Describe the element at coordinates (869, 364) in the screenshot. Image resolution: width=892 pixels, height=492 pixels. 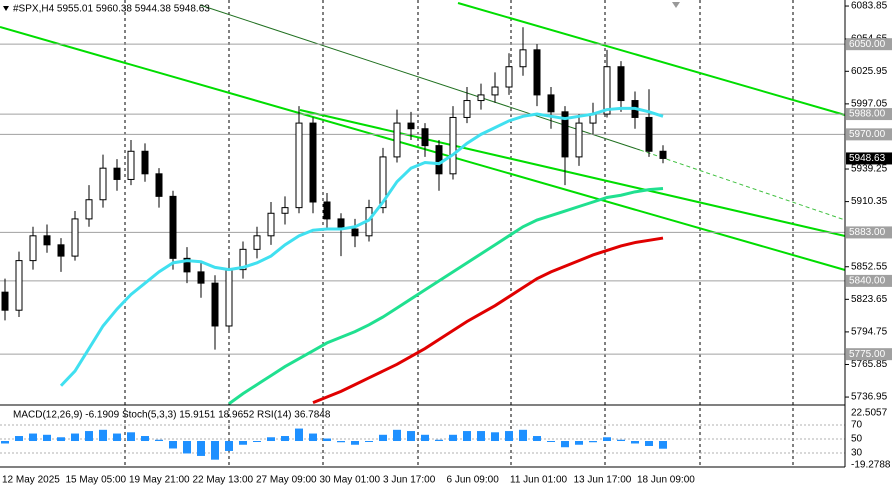
I see `y-tick-label: 5765.85` at that location.